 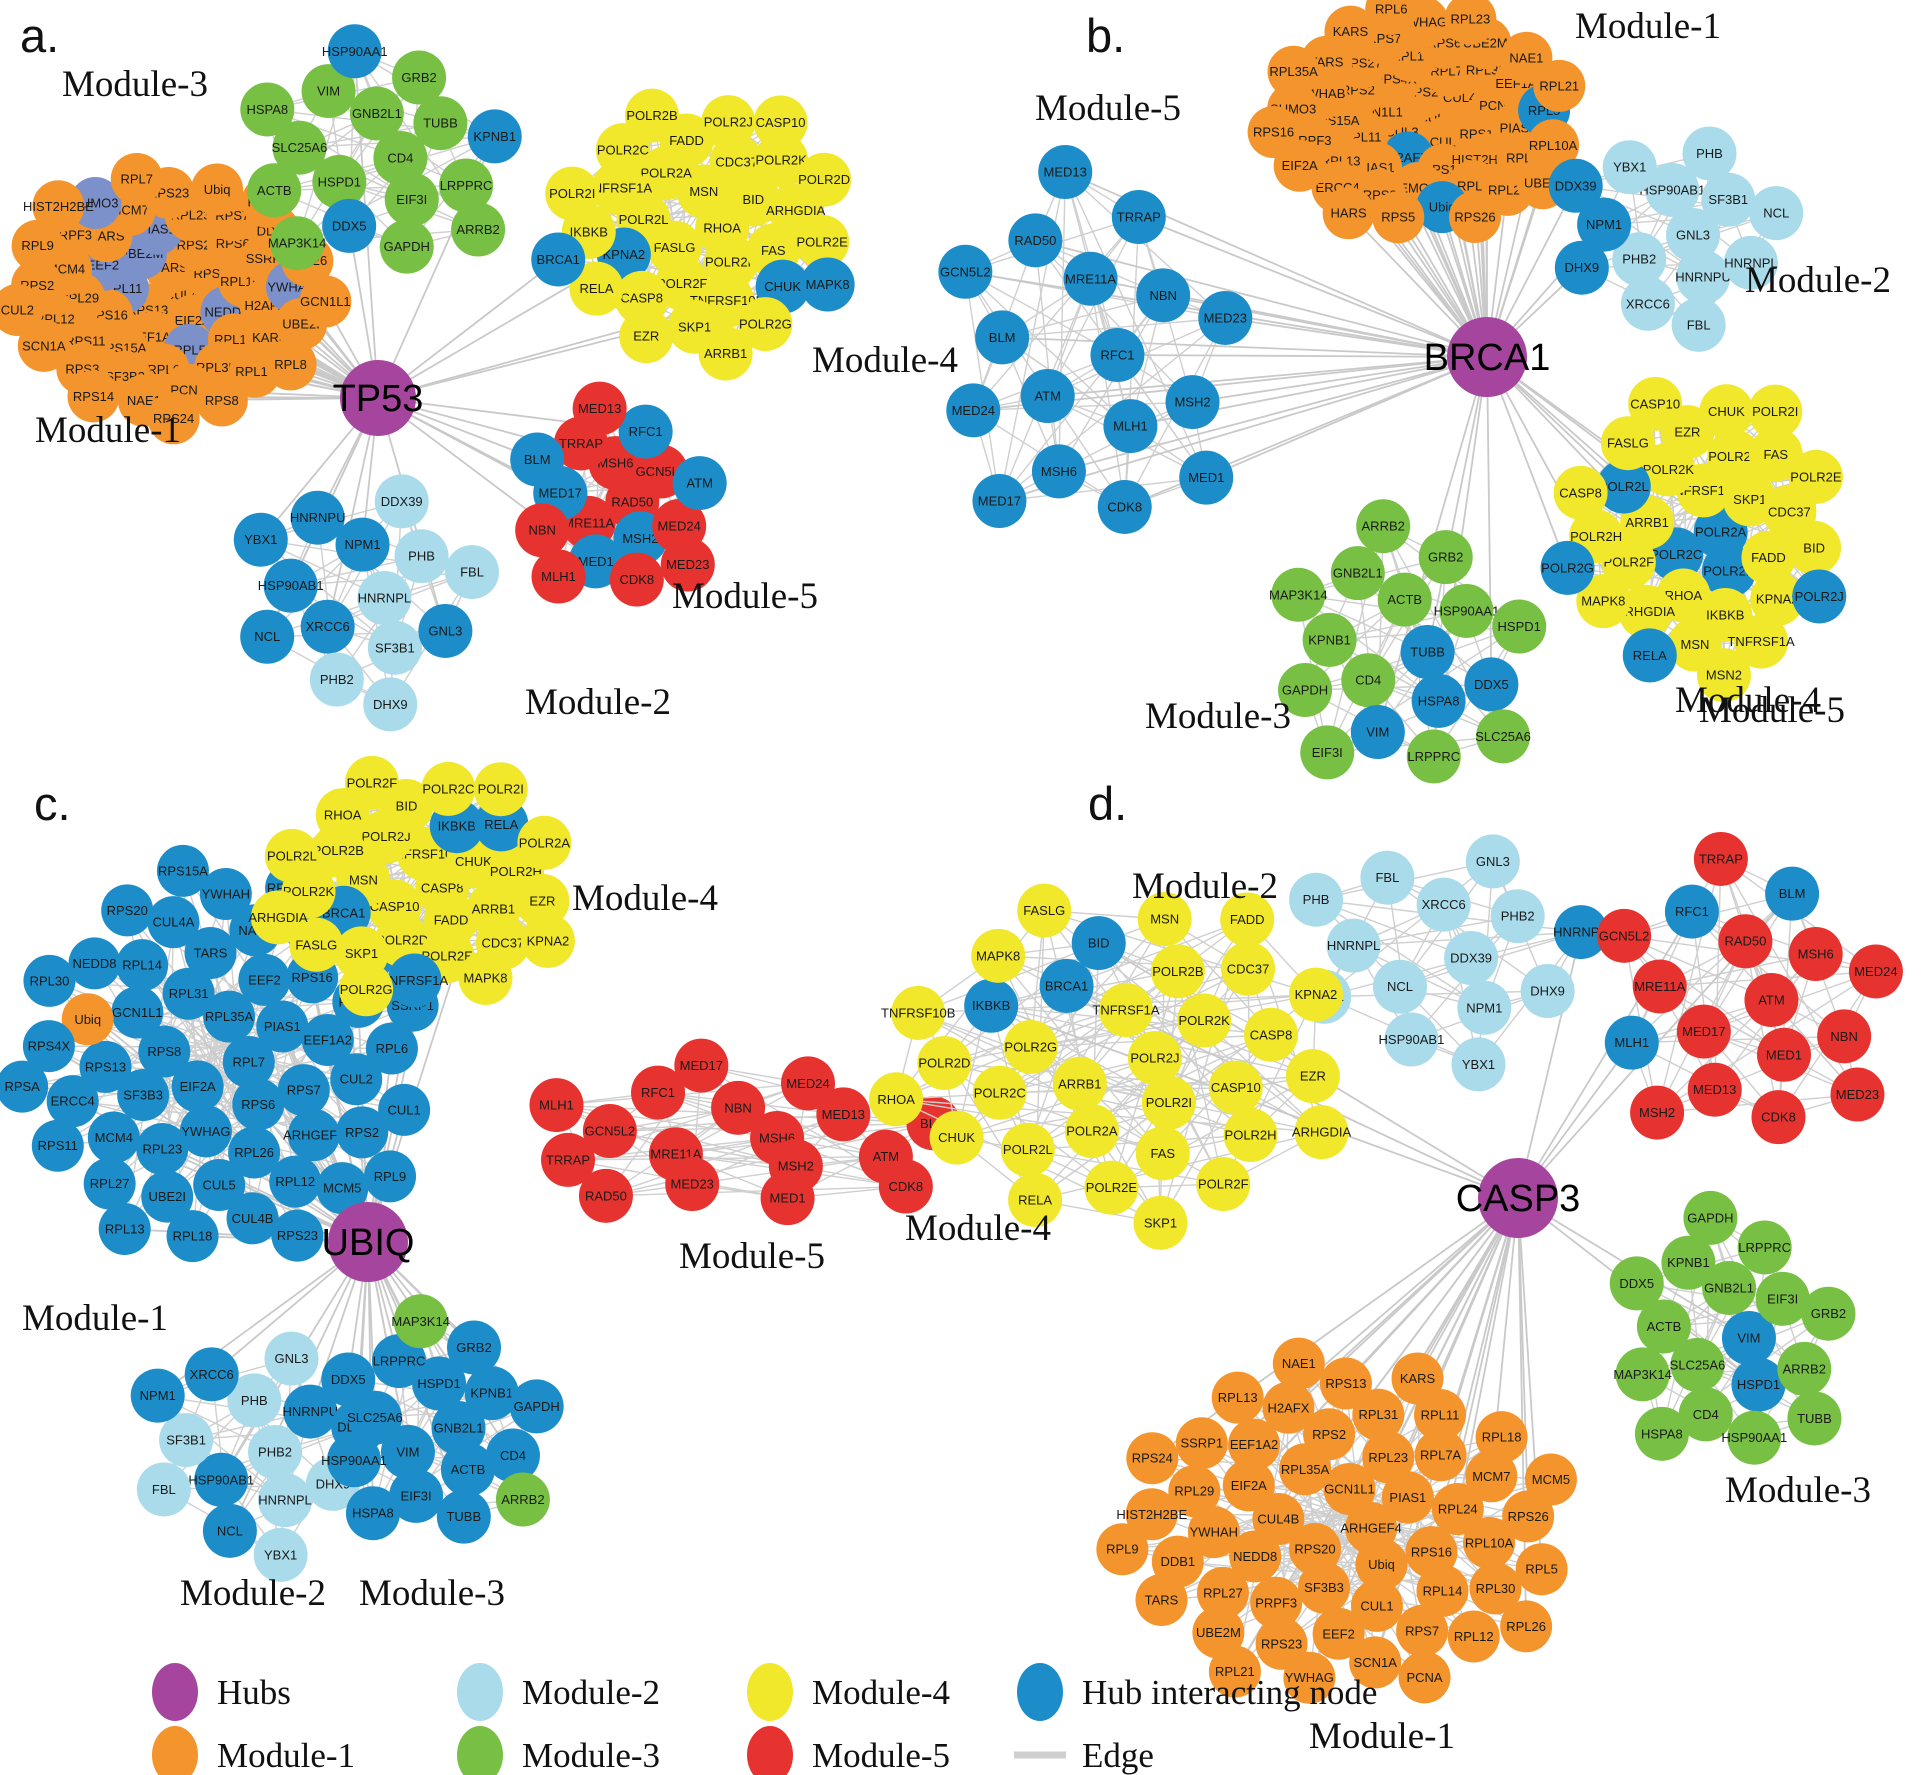 I want to click on node-RPL23, so click(x=1388, y=1457).